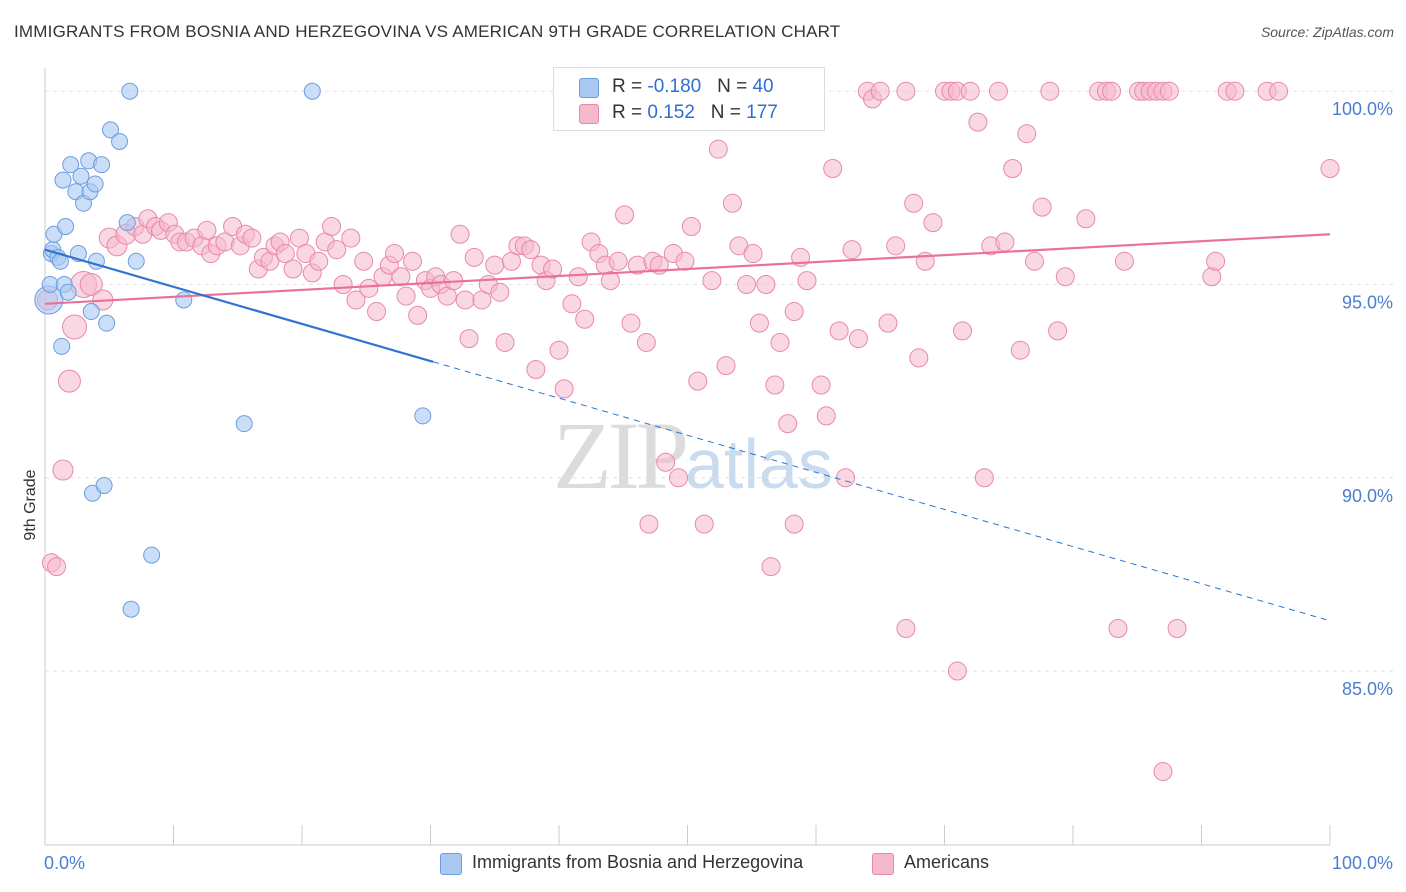  What do you see at coordinates (630, 112) in the screenshot?
I see `legend-r-label: R =` at bounding box center [630, 112].